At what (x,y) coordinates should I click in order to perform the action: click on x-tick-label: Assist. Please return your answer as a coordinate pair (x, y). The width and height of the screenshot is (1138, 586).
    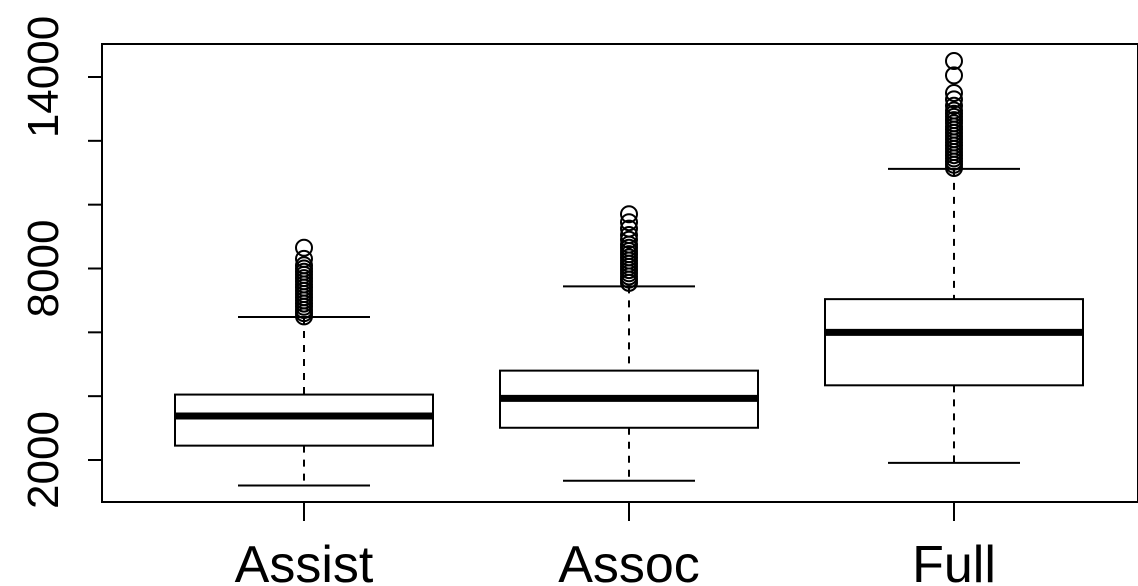
    Looking at the image, I should click on (304, 561).